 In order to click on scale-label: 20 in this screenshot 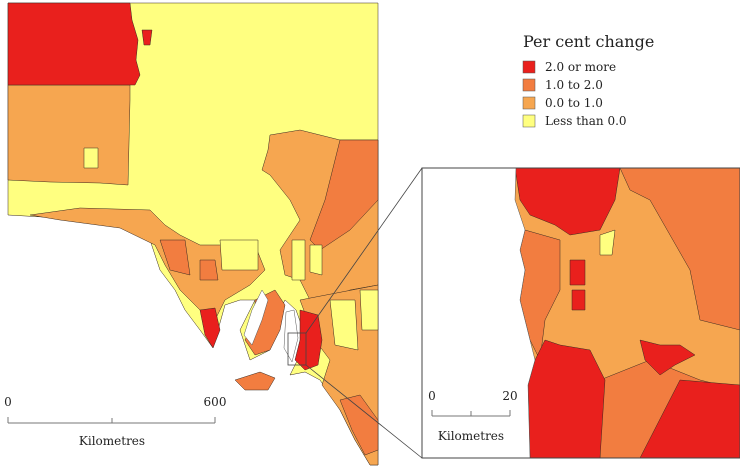, I will do `click(509, 396)`.